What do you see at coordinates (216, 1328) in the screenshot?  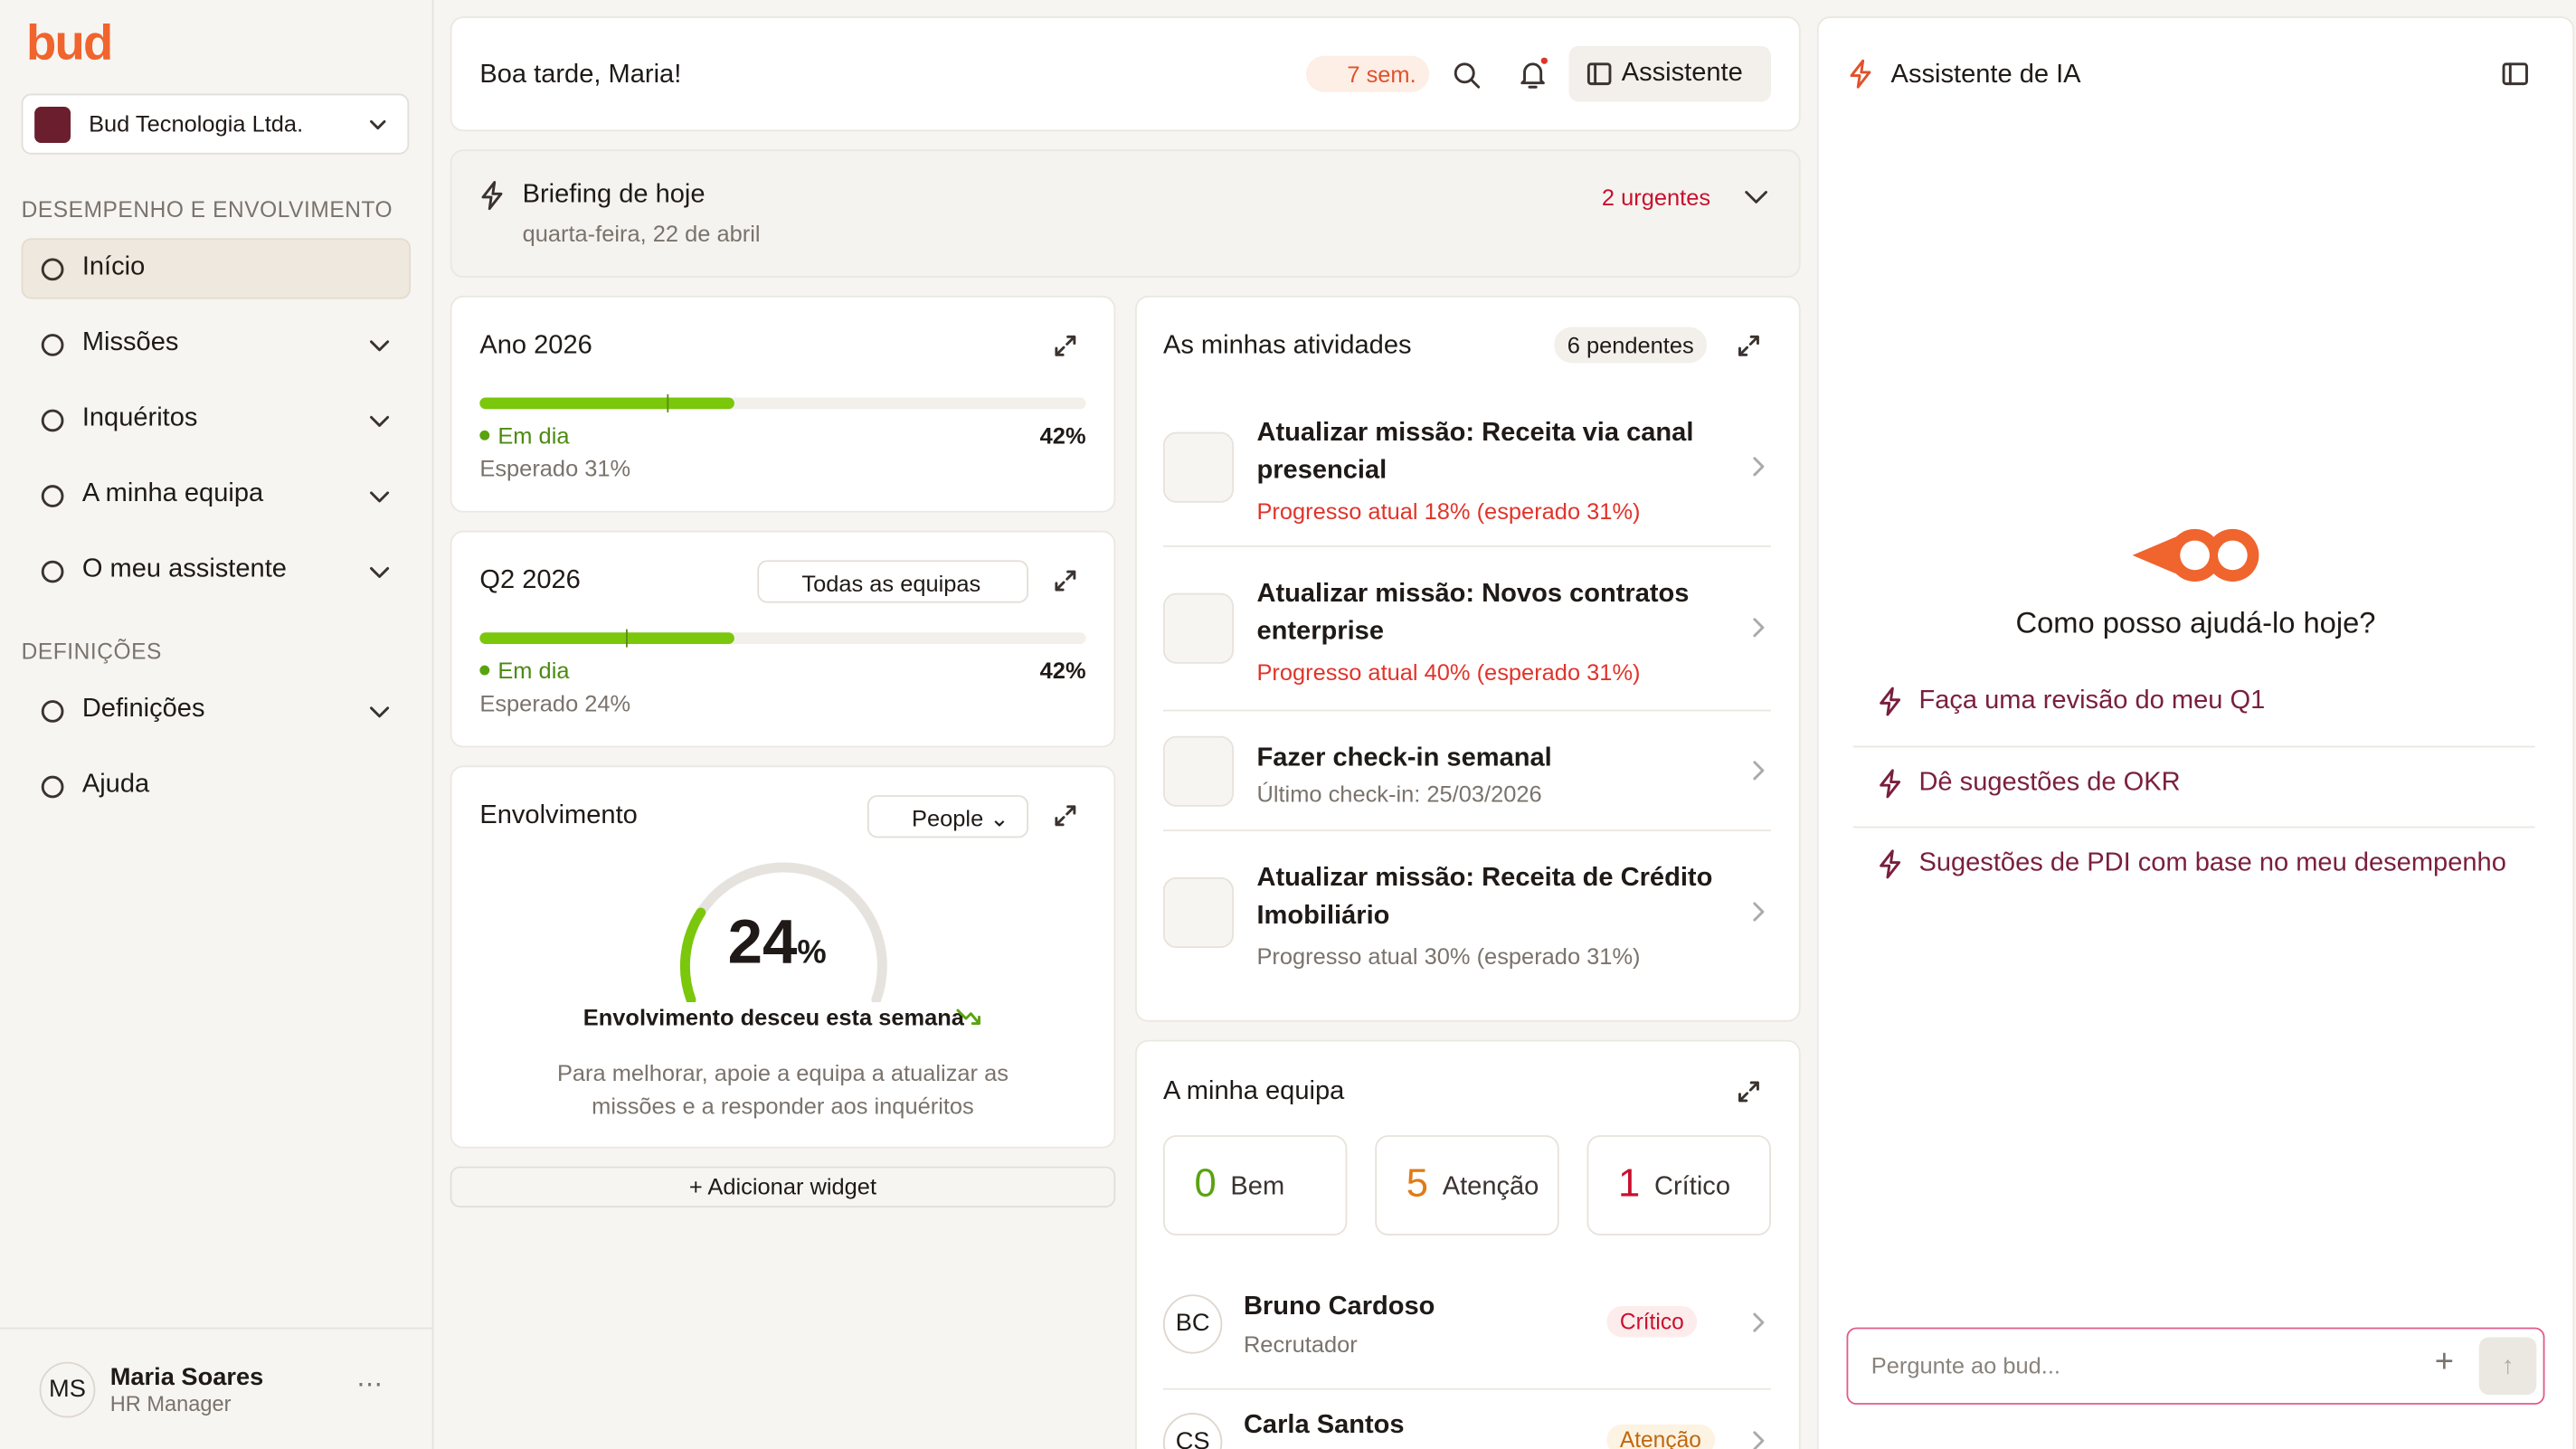 I see `user-footer` at bounding box center [216, 1328].